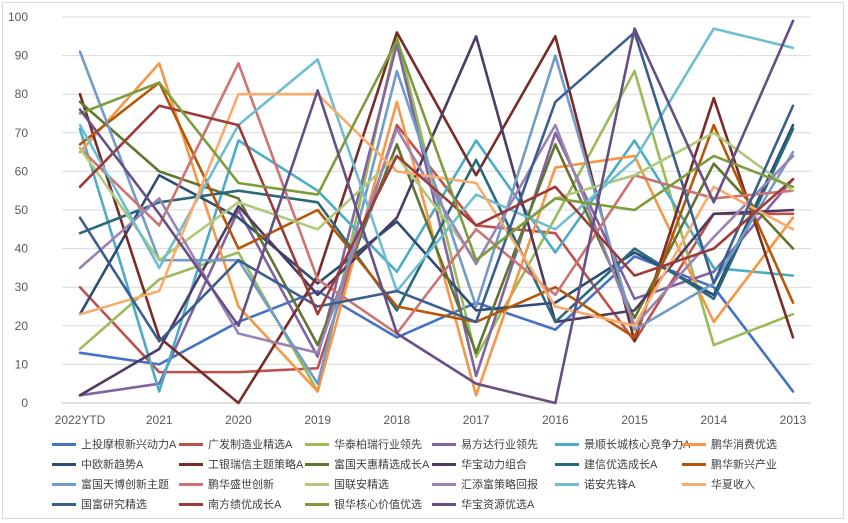  I want to click on legend-item: 国联安精选, so click(347, 484).